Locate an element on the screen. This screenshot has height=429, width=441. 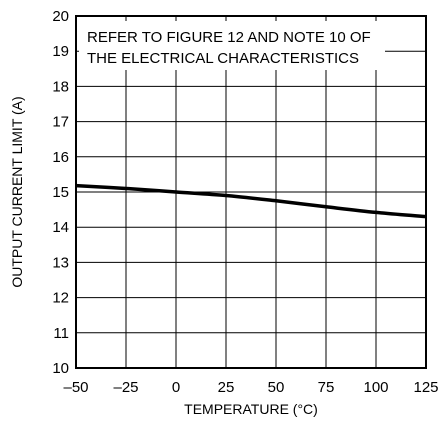
x-tick-label: 125 is located at coordinates (425, 387).